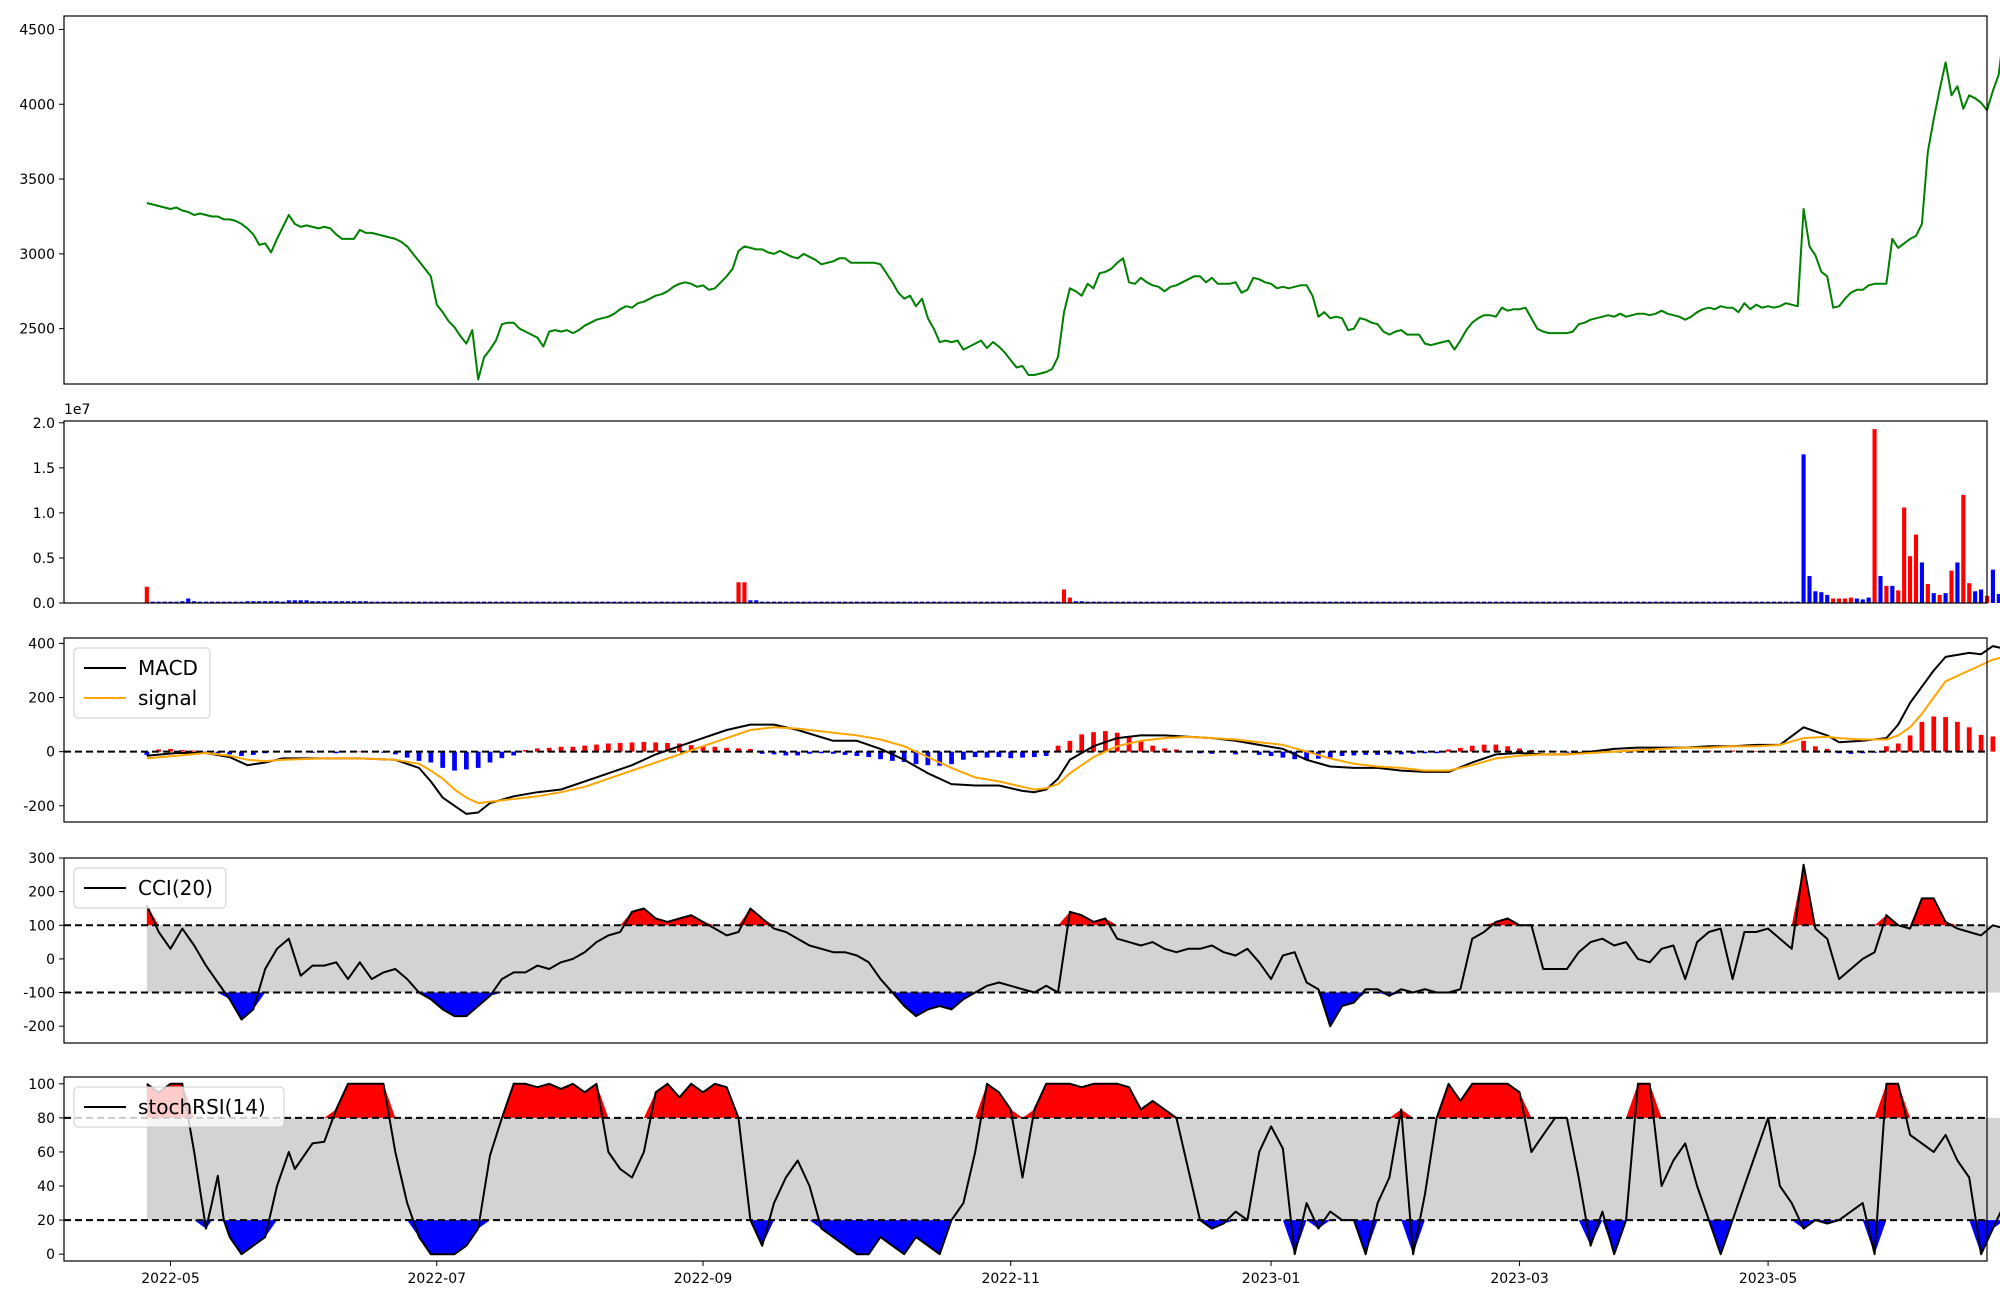 The width and height of the screenshot is (2000, 1300). Describe the element at coordinates (1010, 1279) in the screenshot. I see `xtick-label: 2022-11` at that location.